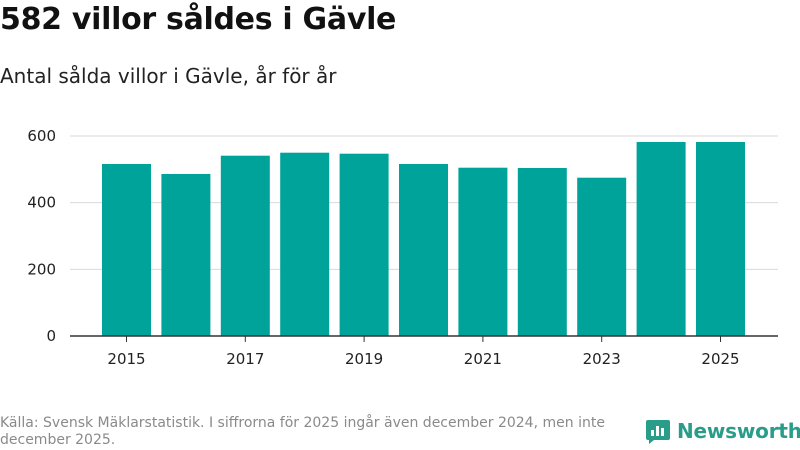 The image size is (800, 450). I want to click on y-tick-label-400: 400, so click(41, 203).